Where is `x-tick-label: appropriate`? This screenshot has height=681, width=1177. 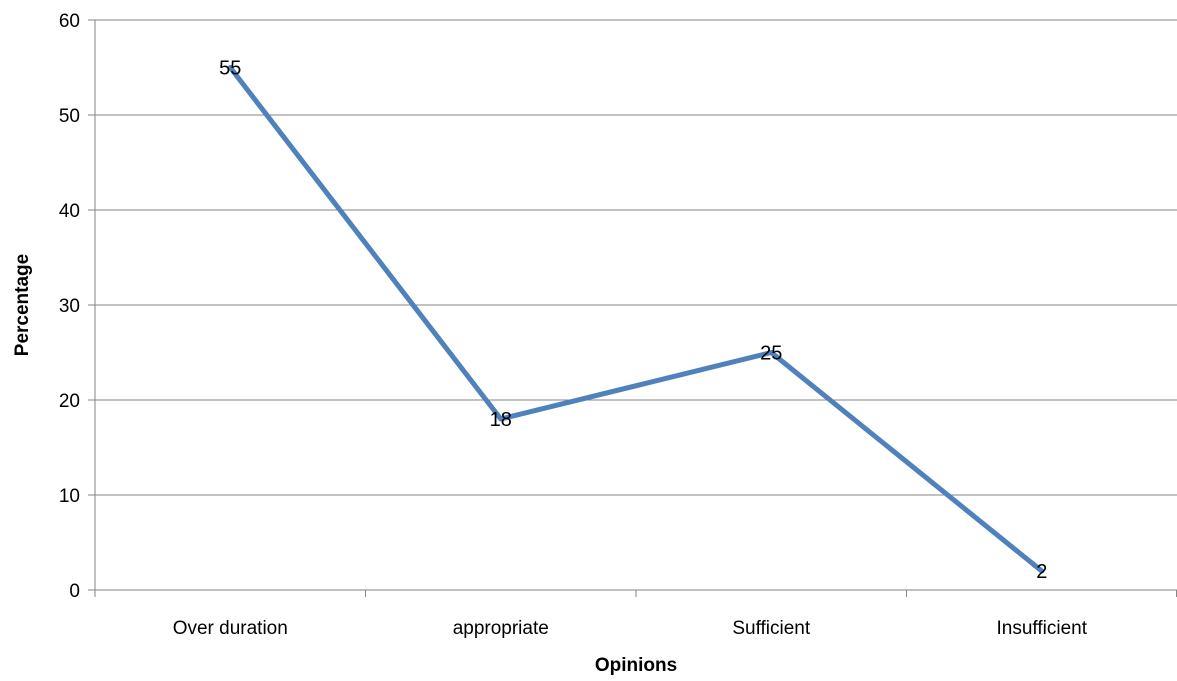 x-tick-label: appropriate is located at coordinates (501, 628).